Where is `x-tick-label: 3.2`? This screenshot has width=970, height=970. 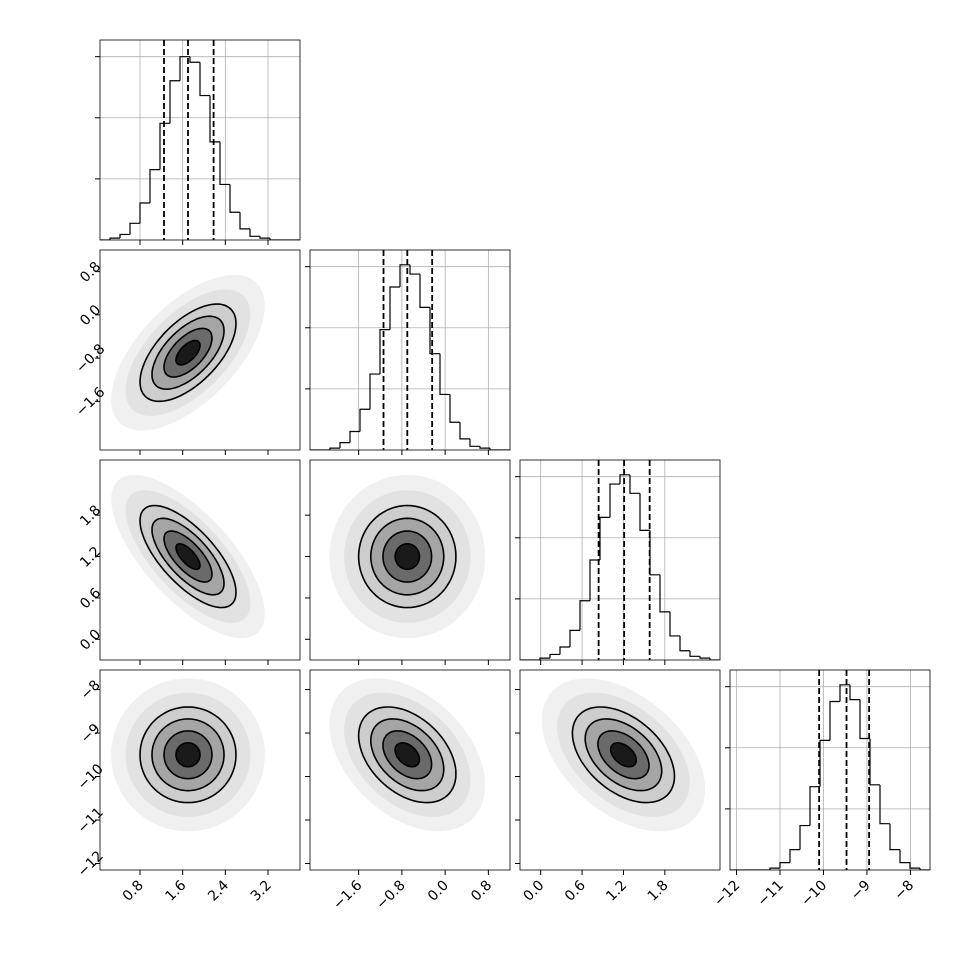 x-tick-label: 3.2 is located at coordinates (261, 891).